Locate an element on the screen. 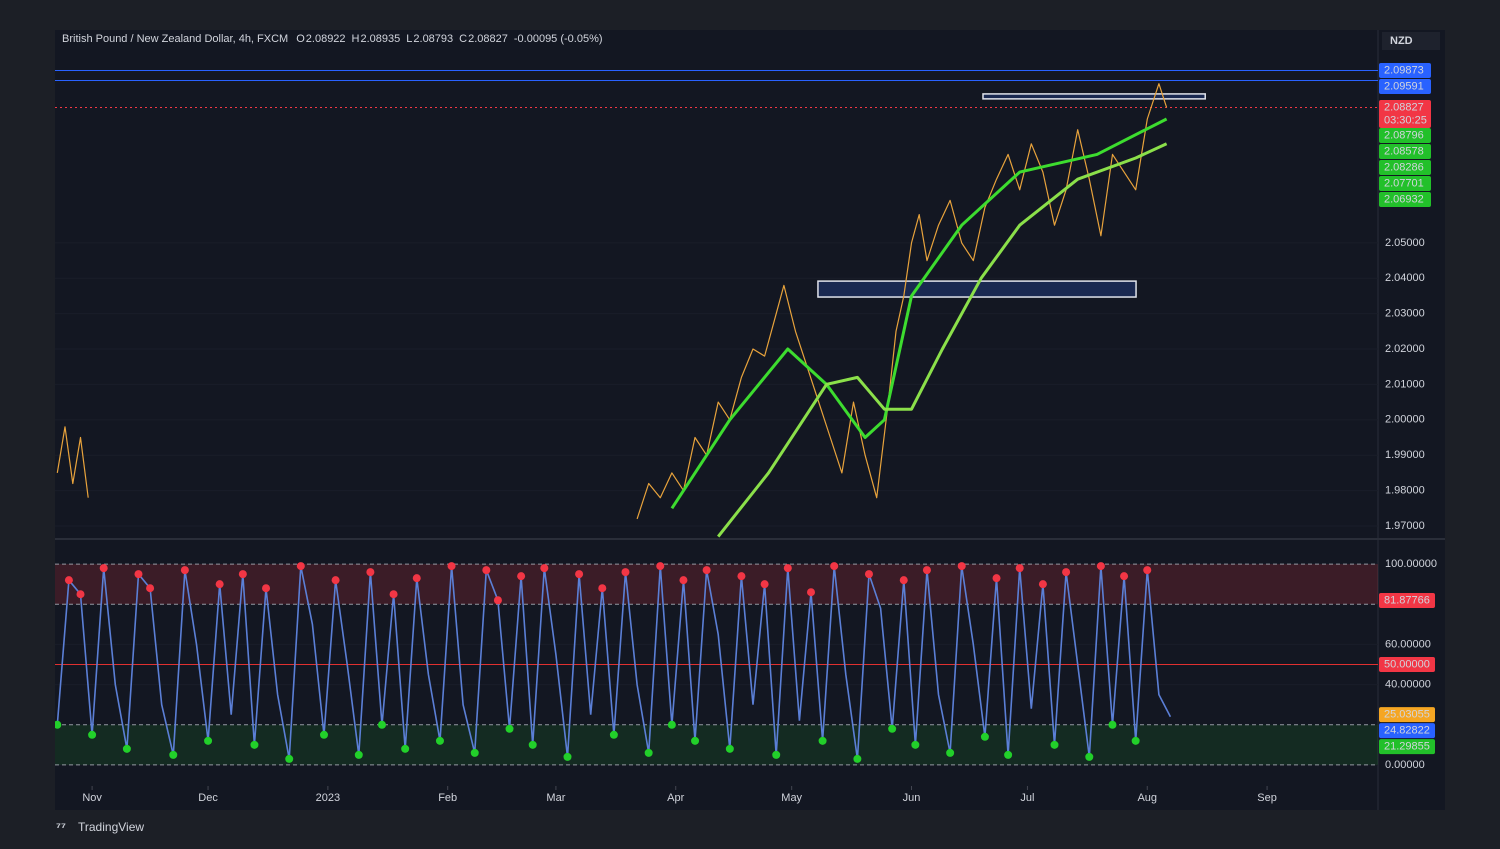  logo: ⁷⁷ is located at coordinates (61, 827).